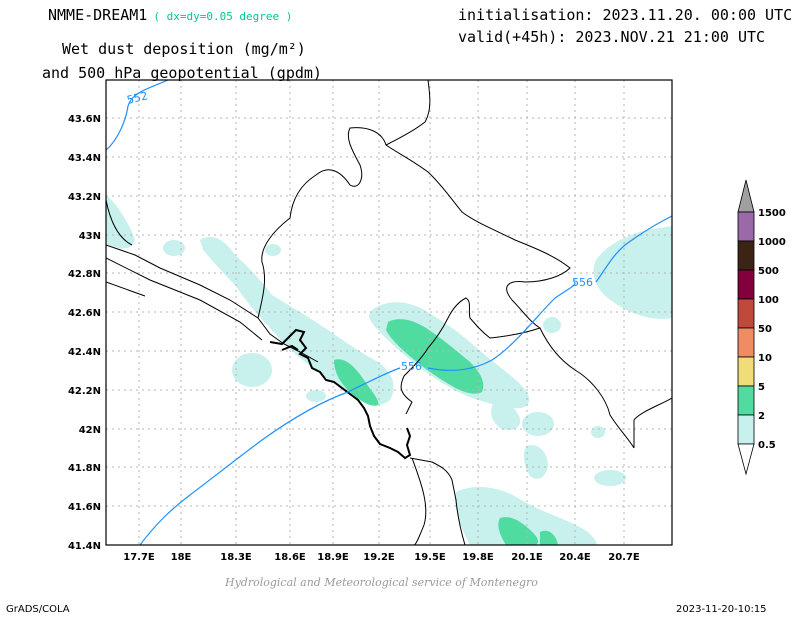 This screenshot has height=618, width=800. Describe the element at coordinates (290, 557) in the screenshot. I see `lon-label: 18.6E` at that location.